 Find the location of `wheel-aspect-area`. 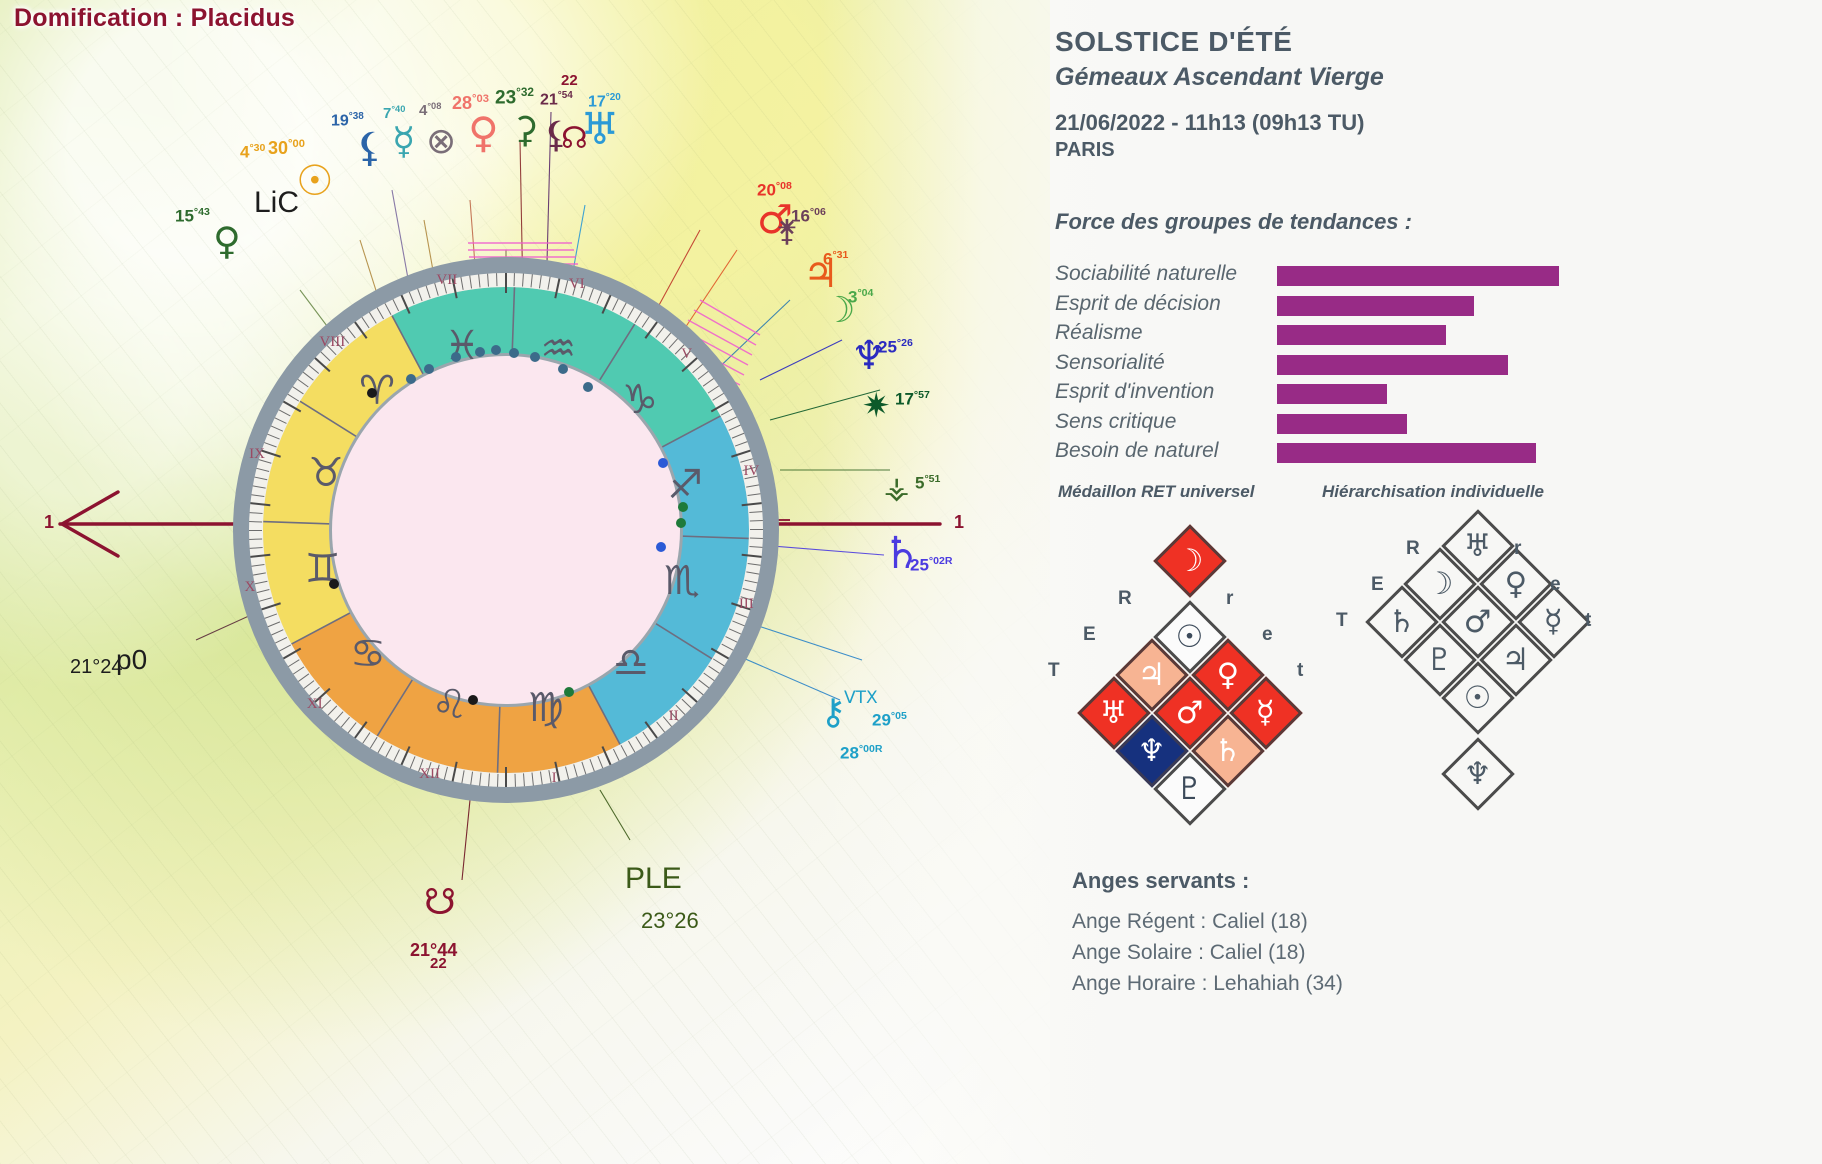

wheel-aspect-area is located at coordinates (506, 530).